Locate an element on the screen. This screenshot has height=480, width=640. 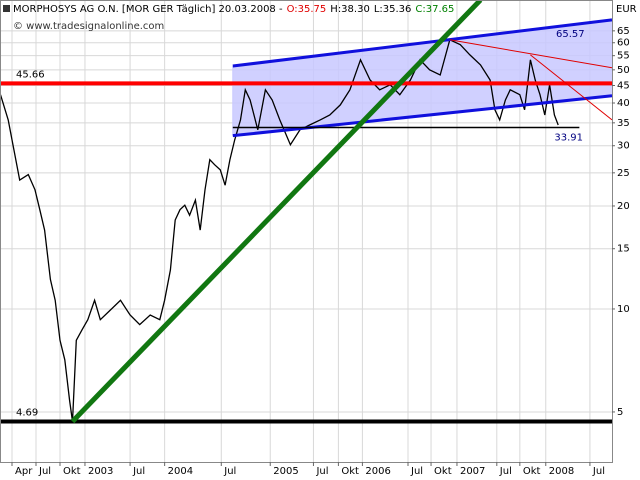
level-label: 33.91 is located at coordinates (568, 138).